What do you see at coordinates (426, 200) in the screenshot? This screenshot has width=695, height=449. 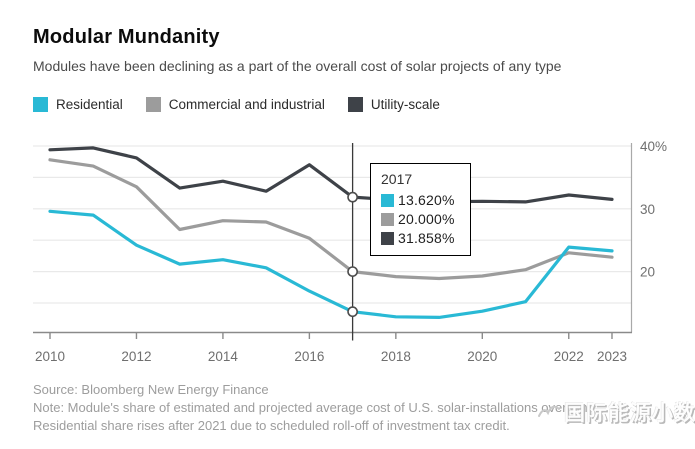 I see `tooltip-value: 13.620%` at bounding box center [426, 200].